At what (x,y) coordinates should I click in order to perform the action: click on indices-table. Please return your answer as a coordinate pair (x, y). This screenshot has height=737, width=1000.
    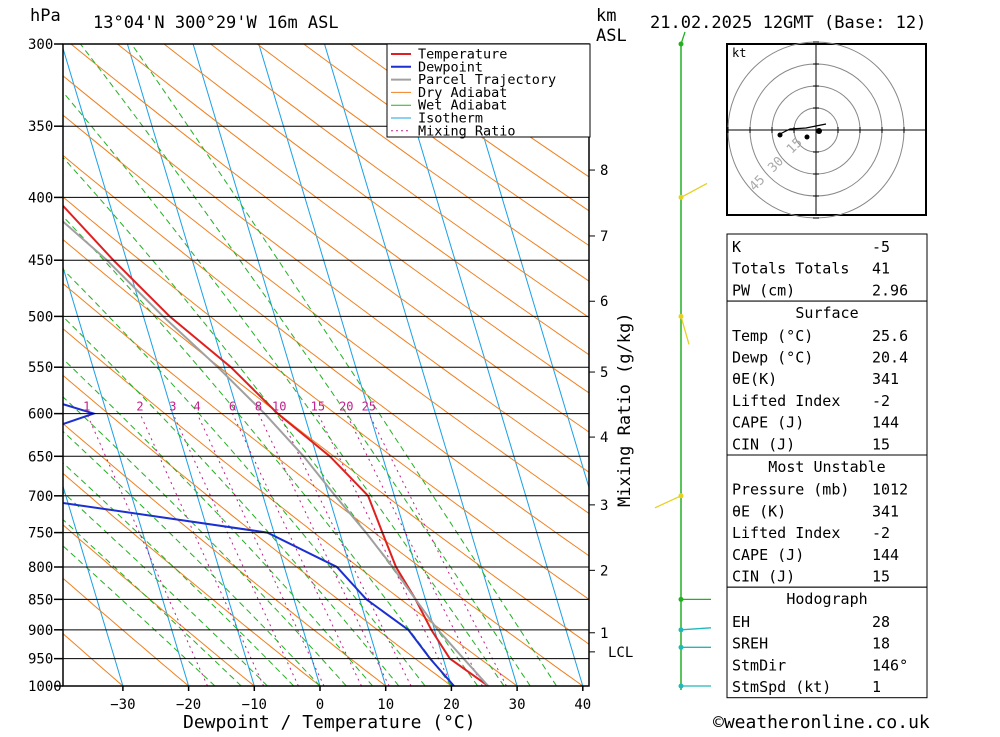
    Looking at the image, I should click on (827, 267).